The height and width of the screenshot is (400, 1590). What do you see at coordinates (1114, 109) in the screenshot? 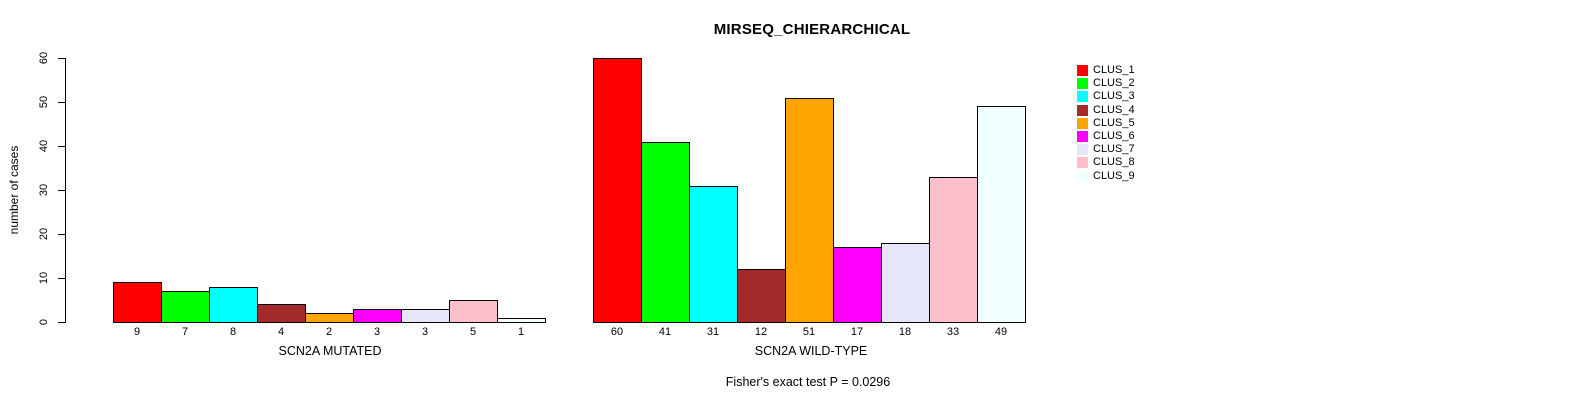
I see `legend-label: CLUS_4` at bounding box center [1114, 109].